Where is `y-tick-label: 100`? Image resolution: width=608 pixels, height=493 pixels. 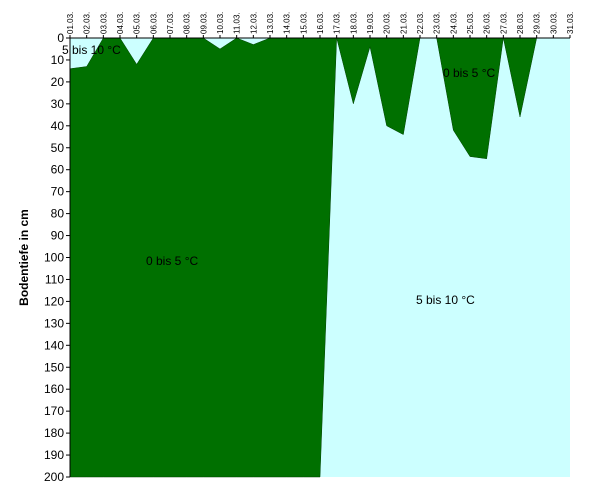 y-tick-label: 100 is located at coordinates (54, 258).